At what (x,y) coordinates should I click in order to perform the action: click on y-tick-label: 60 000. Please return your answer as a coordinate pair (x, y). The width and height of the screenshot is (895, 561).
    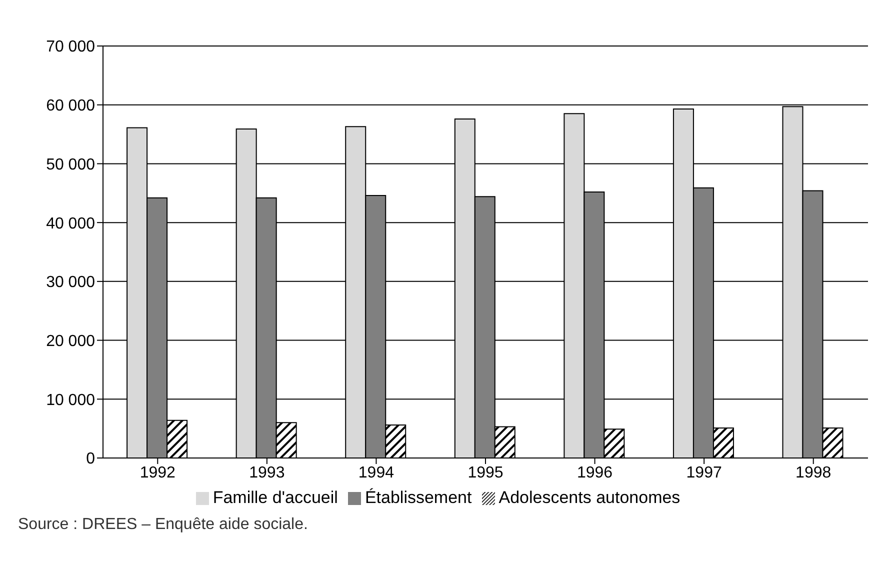
    Looking at the image, I should click on (71, 106).